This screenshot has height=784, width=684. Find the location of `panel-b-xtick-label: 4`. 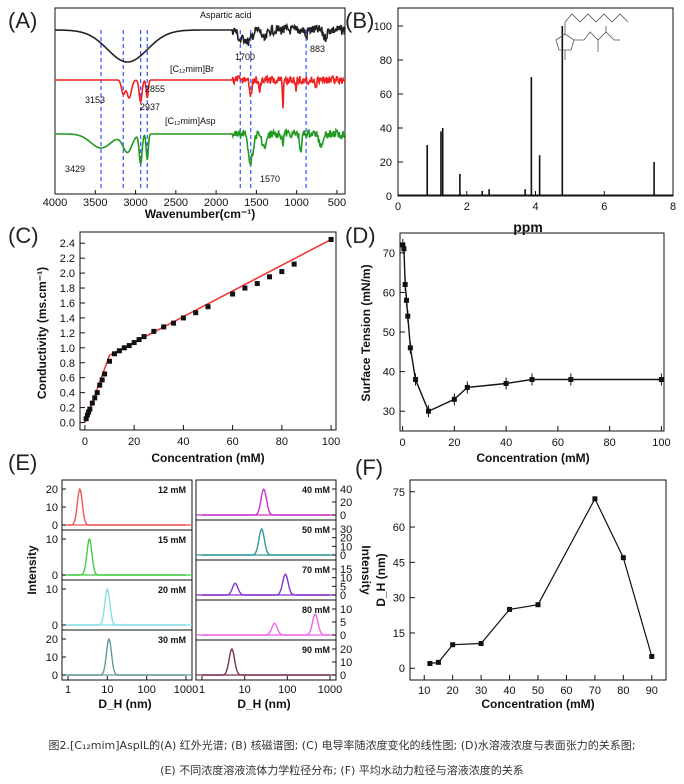

panel-b-xtick-label: 4 is located at coordinates (535, 207).